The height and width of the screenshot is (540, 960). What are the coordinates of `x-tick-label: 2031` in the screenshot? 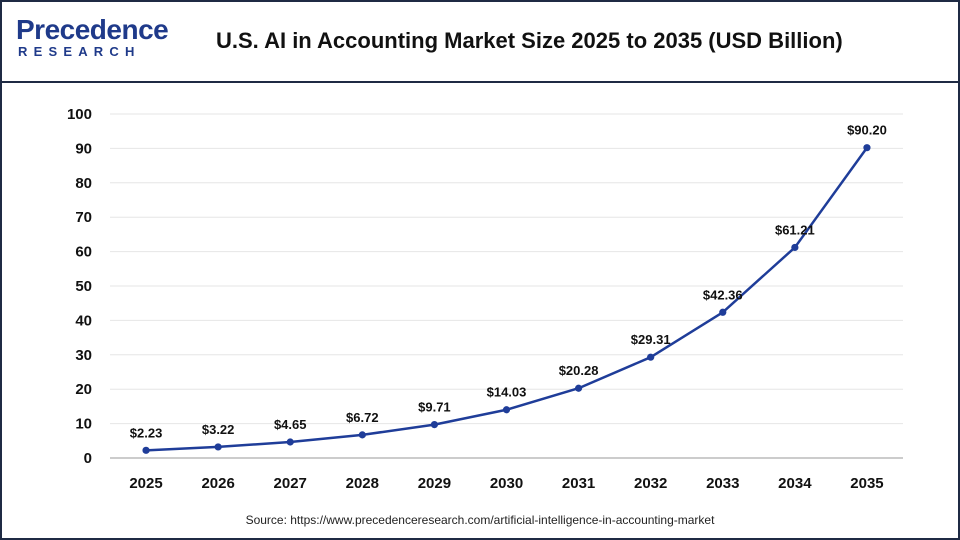 It's located at (578, 483).